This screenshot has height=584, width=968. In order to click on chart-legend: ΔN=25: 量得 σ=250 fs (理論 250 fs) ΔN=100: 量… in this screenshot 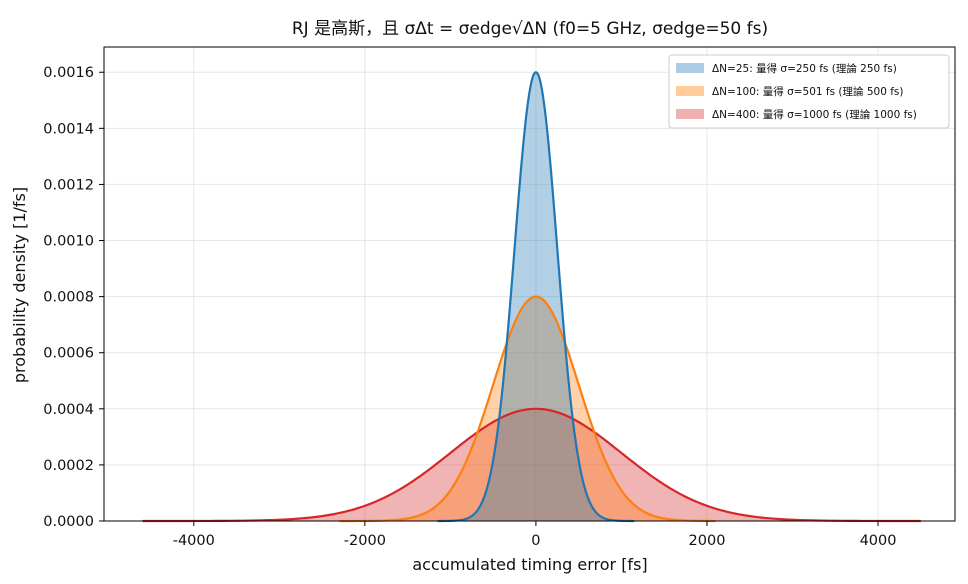, I will do `click(809, 91)`.